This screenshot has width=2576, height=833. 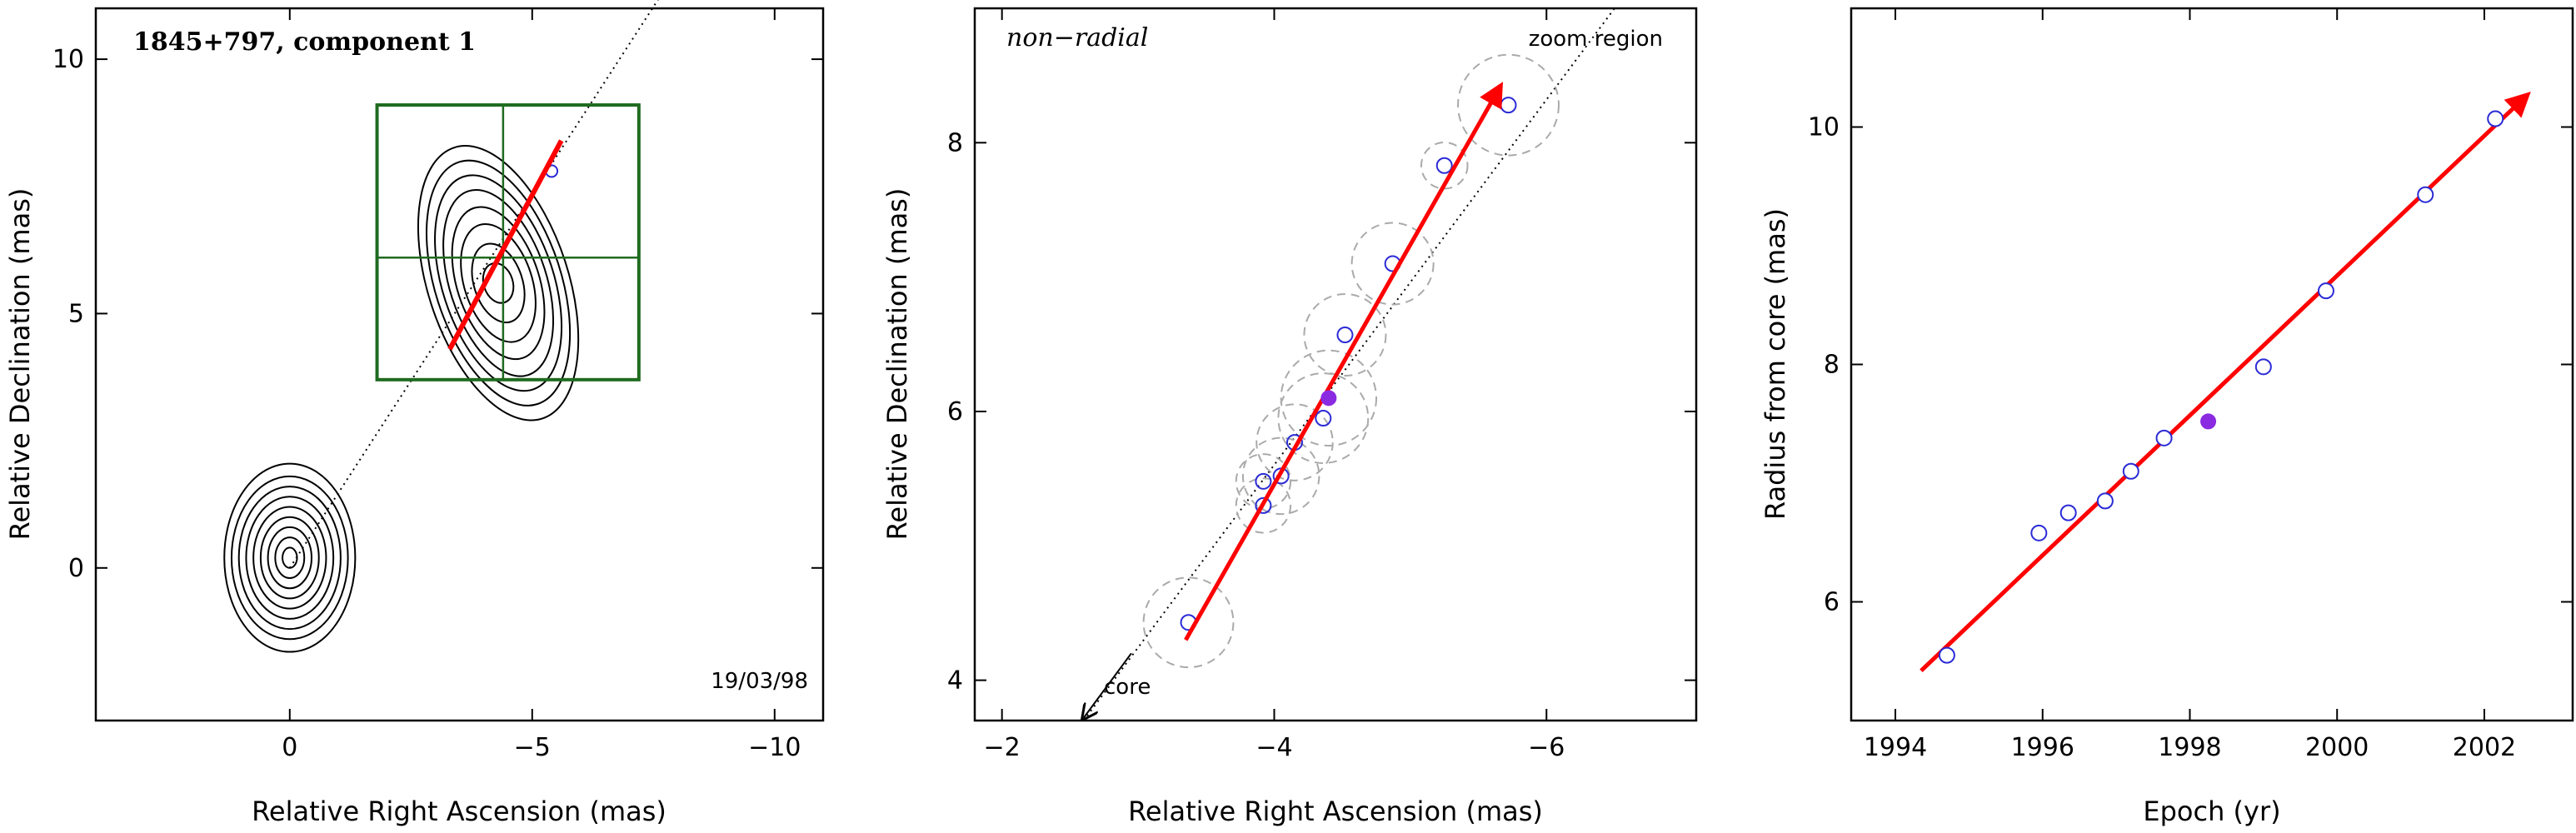 I want to click on panel2-ytick-label: 4, so click(x=955, y=681).